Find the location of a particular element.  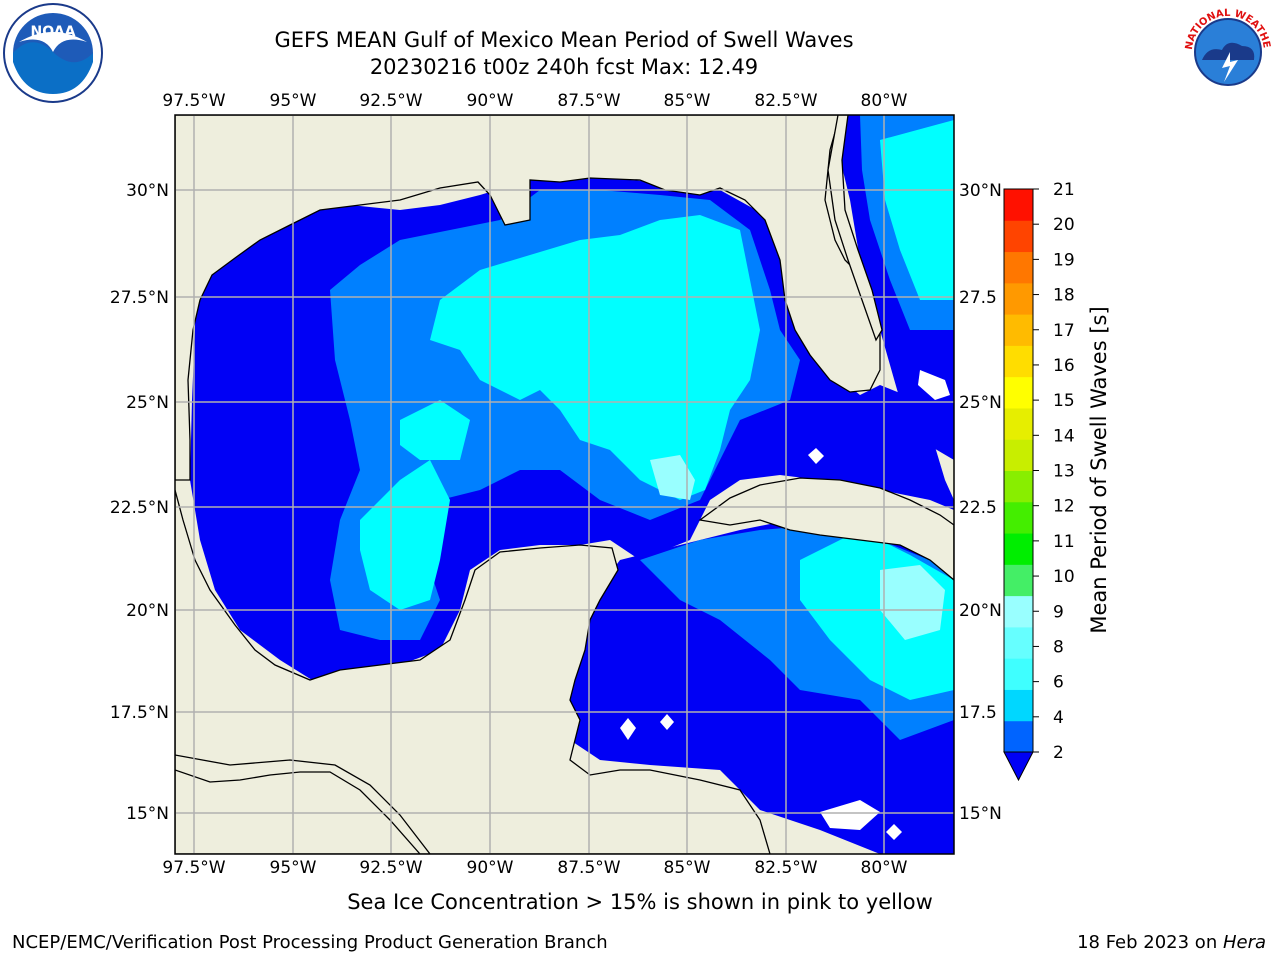

colorbar-extend-arrow is located at coordinates (1018, 766).